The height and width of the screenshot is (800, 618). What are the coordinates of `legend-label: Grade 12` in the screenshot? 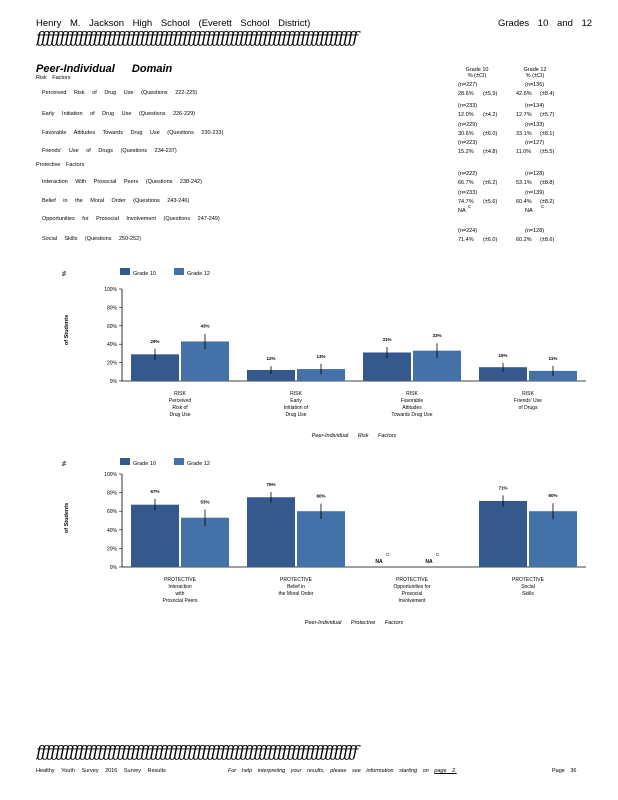 It's located at (198, 274).